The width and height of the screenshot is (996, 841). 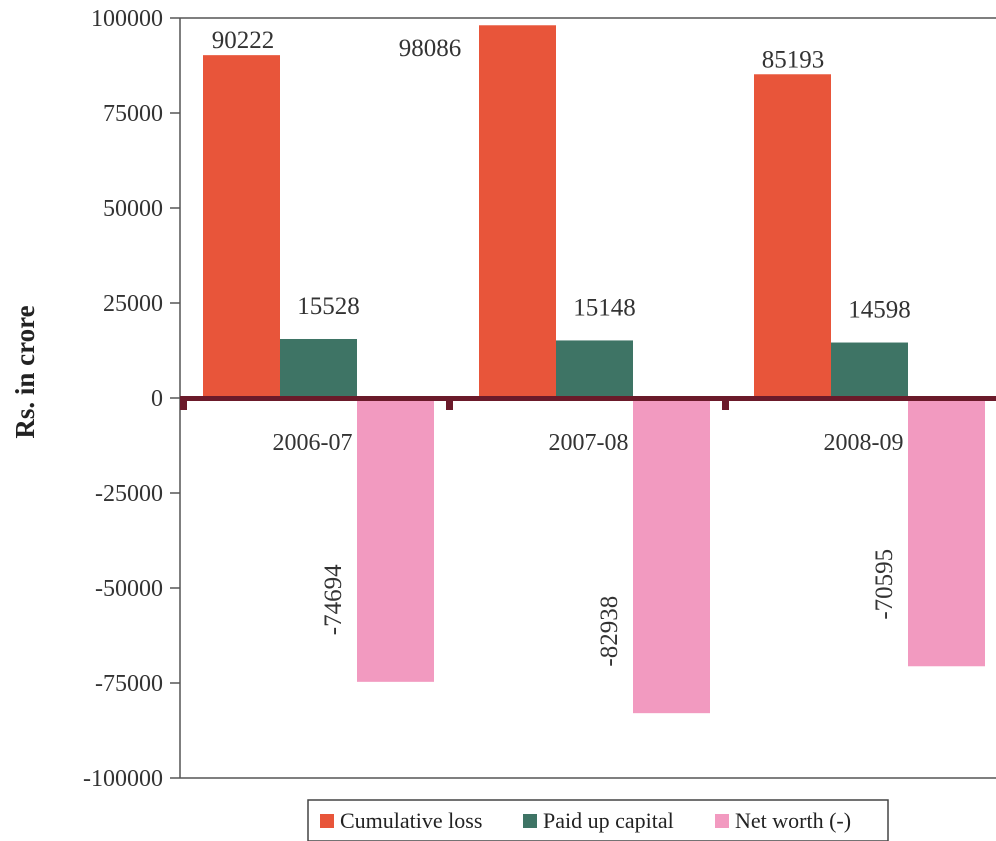 What do you see at coordinates (243, 40) in the screenshot?
I see `data-label-cumulative-loss: 90222` at bounding box center [243, 40].